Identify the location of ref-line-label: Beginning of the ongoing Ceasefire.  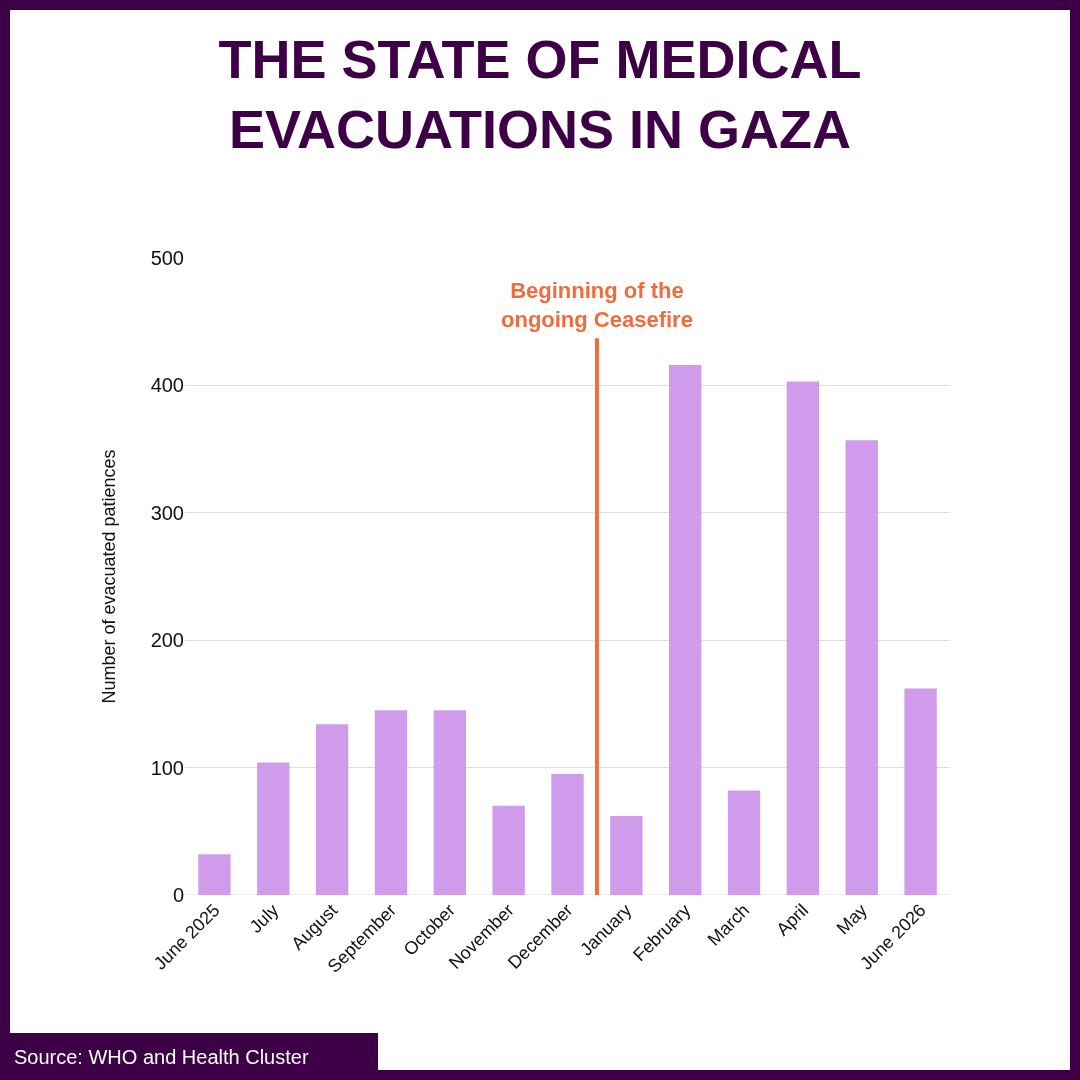
(597, 305).